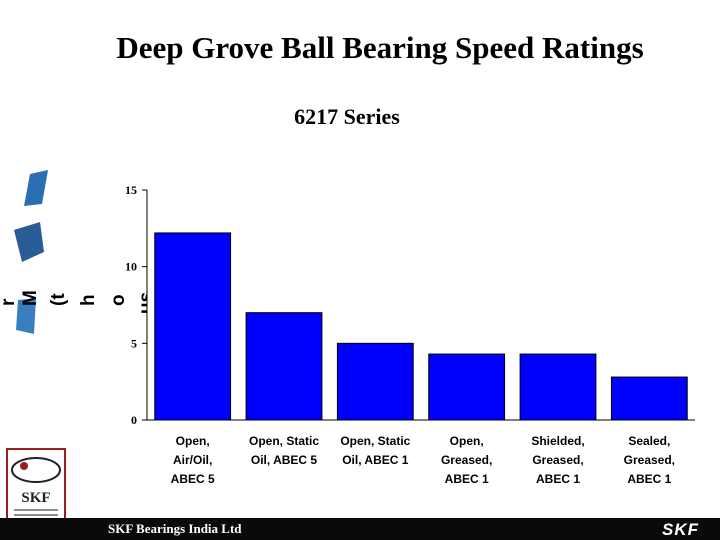 Image resolution: width=720 pixels, height=540 pixels. I want to click on y-tick-label: 10, so click(131, 267).